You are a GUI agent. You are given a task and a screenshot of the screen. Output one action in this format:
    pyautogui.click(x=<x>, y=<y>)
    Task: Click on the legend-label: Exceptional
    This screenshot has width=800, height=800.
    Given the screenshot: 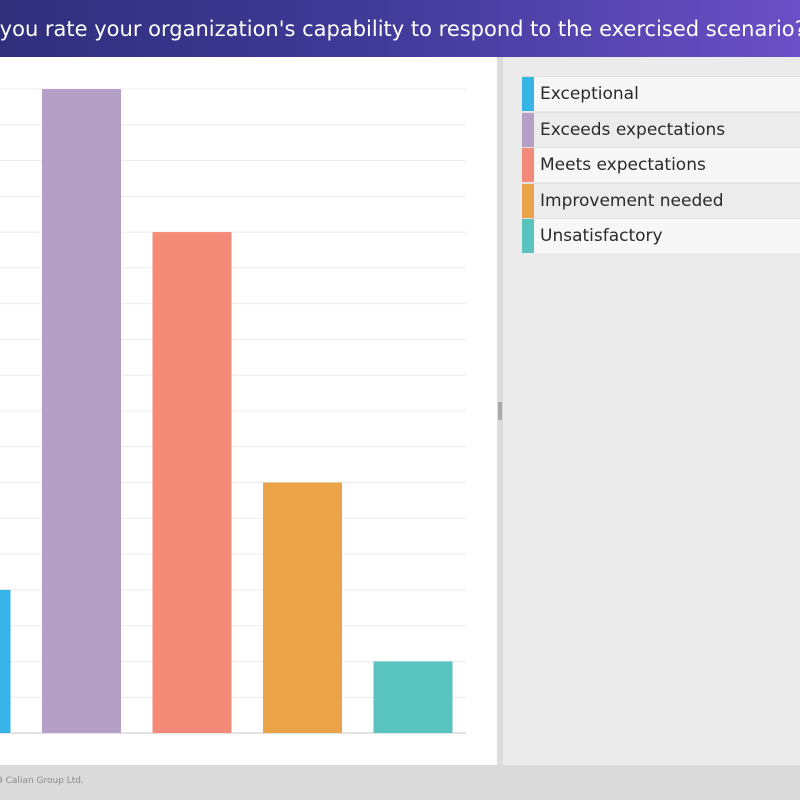 What is the action you would take?
    pyautogui.click(x=589, y=94)
    